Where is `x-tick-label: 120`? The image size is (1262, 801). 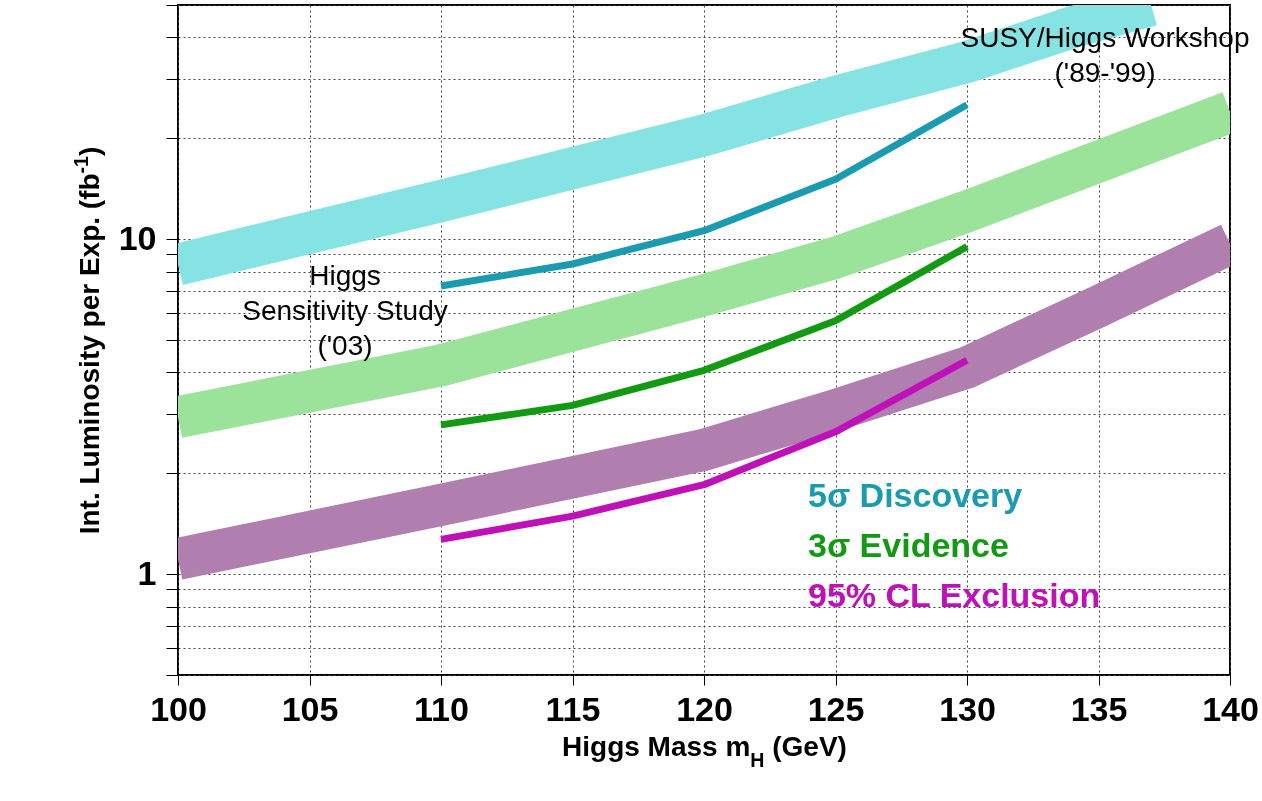 x-tick-label: 120 is located at coordinates (704, 708).